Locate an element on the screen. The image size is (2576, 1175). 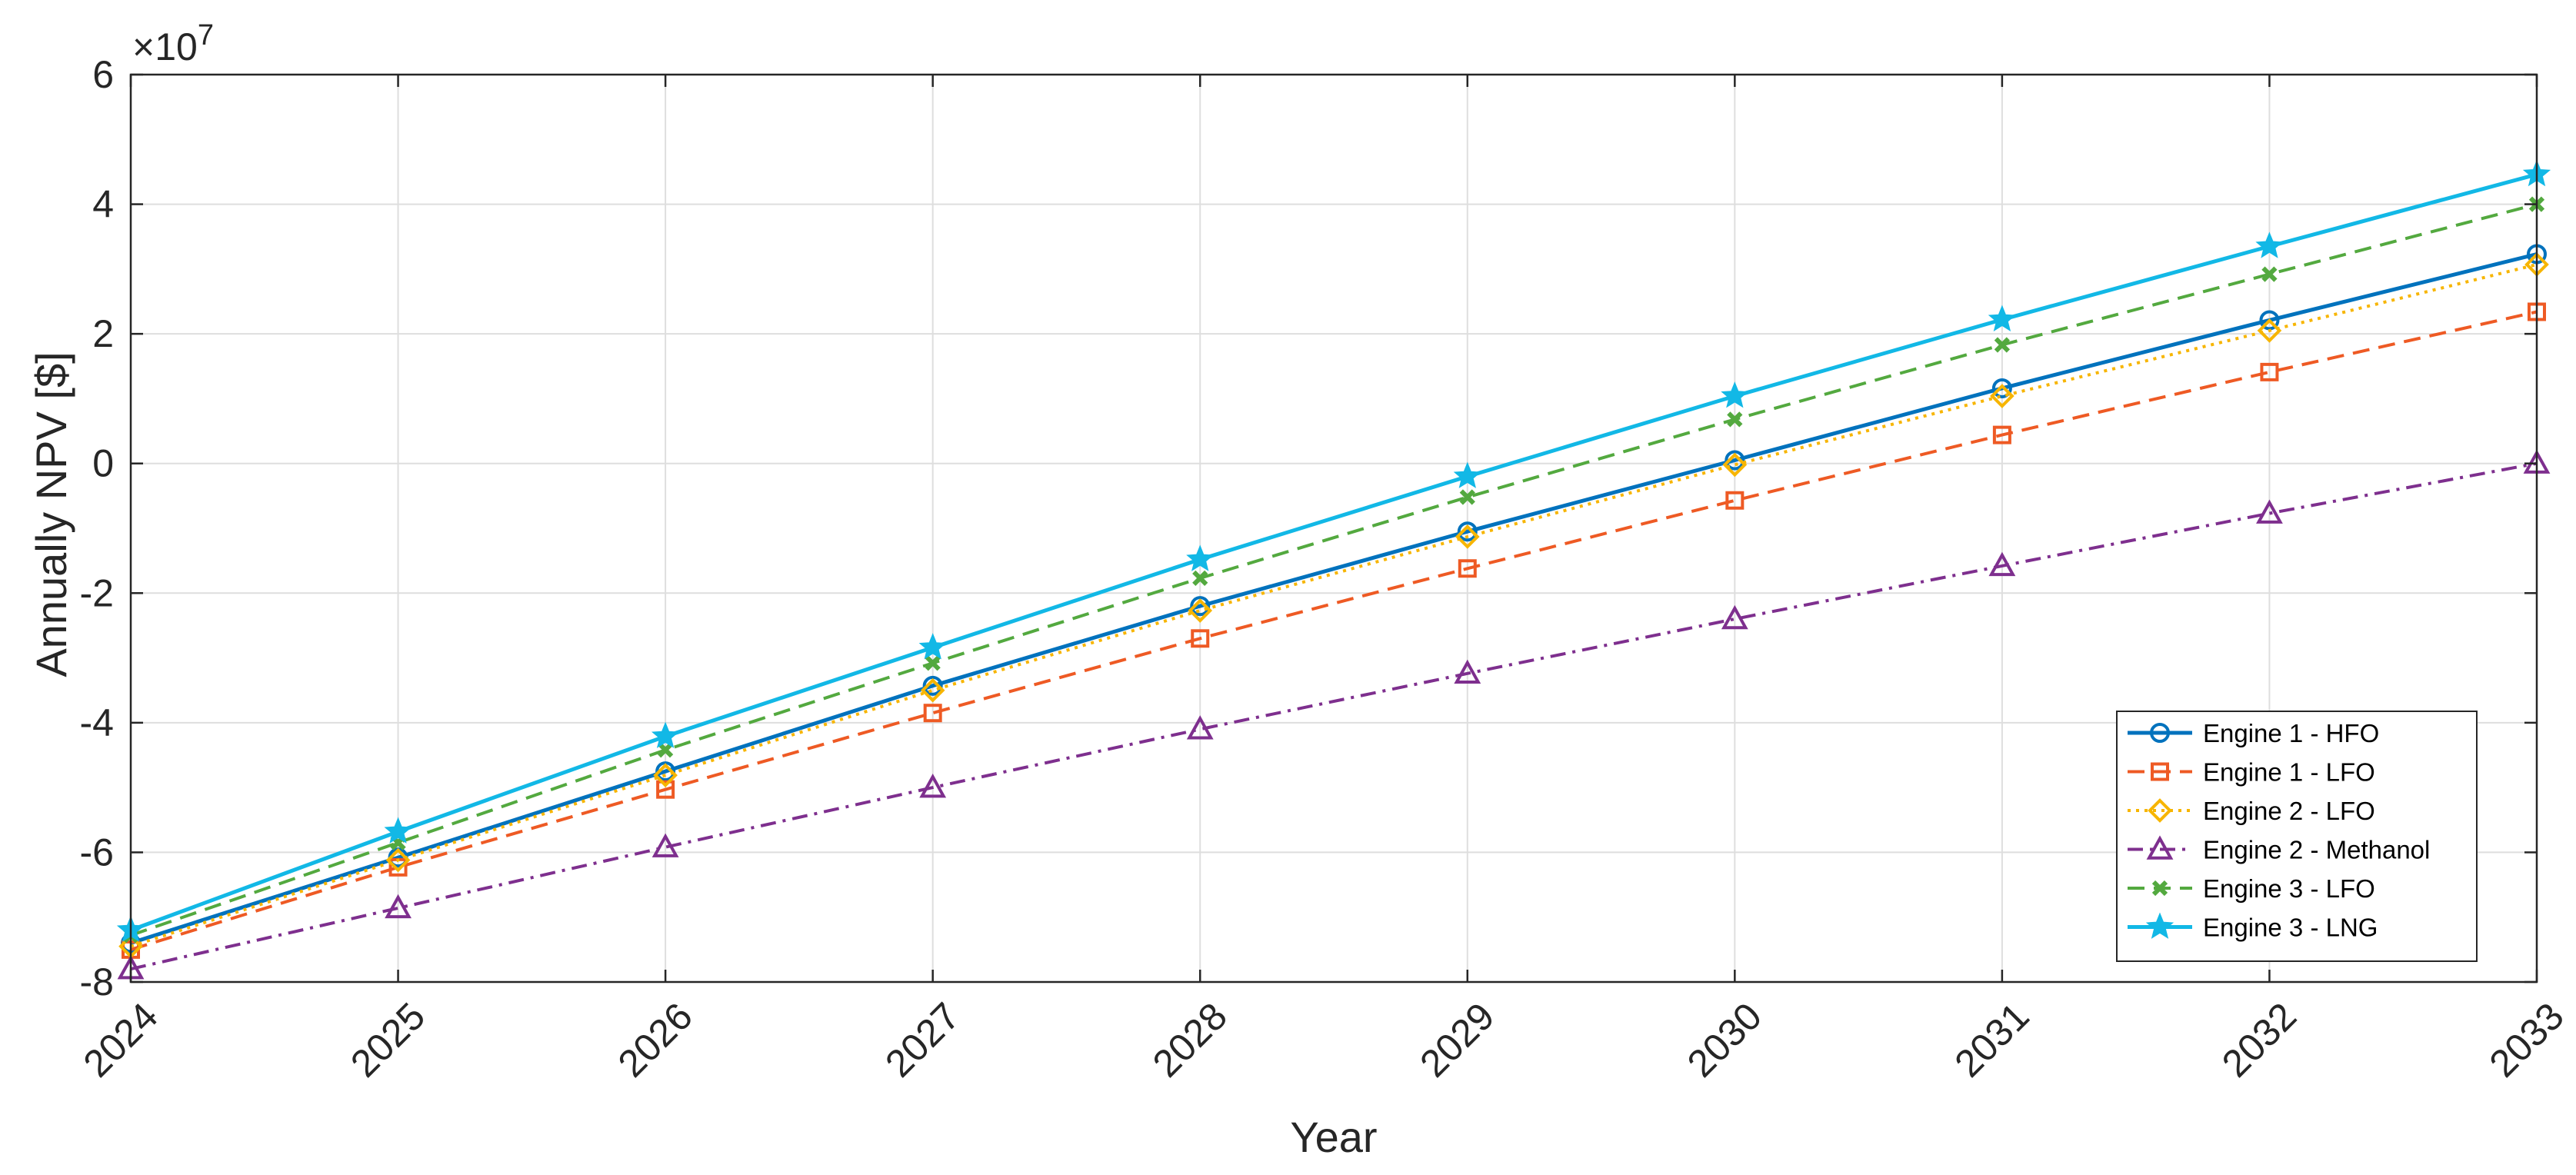
legend-item: Engine 2 - LFO is located at coordinates (2251, 811).